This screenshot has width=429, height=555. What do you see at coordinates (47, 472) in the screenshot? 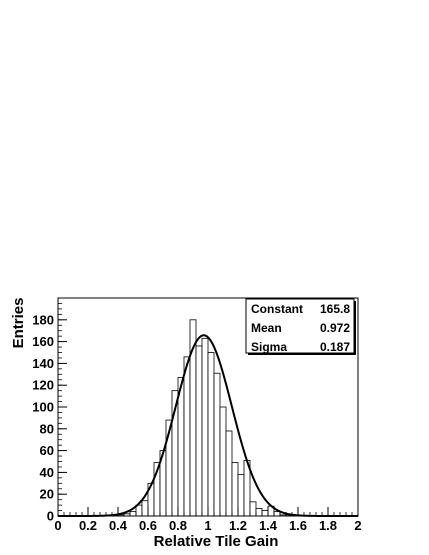
I see `y-tick-label: 40` at bounding box center [47, 472].